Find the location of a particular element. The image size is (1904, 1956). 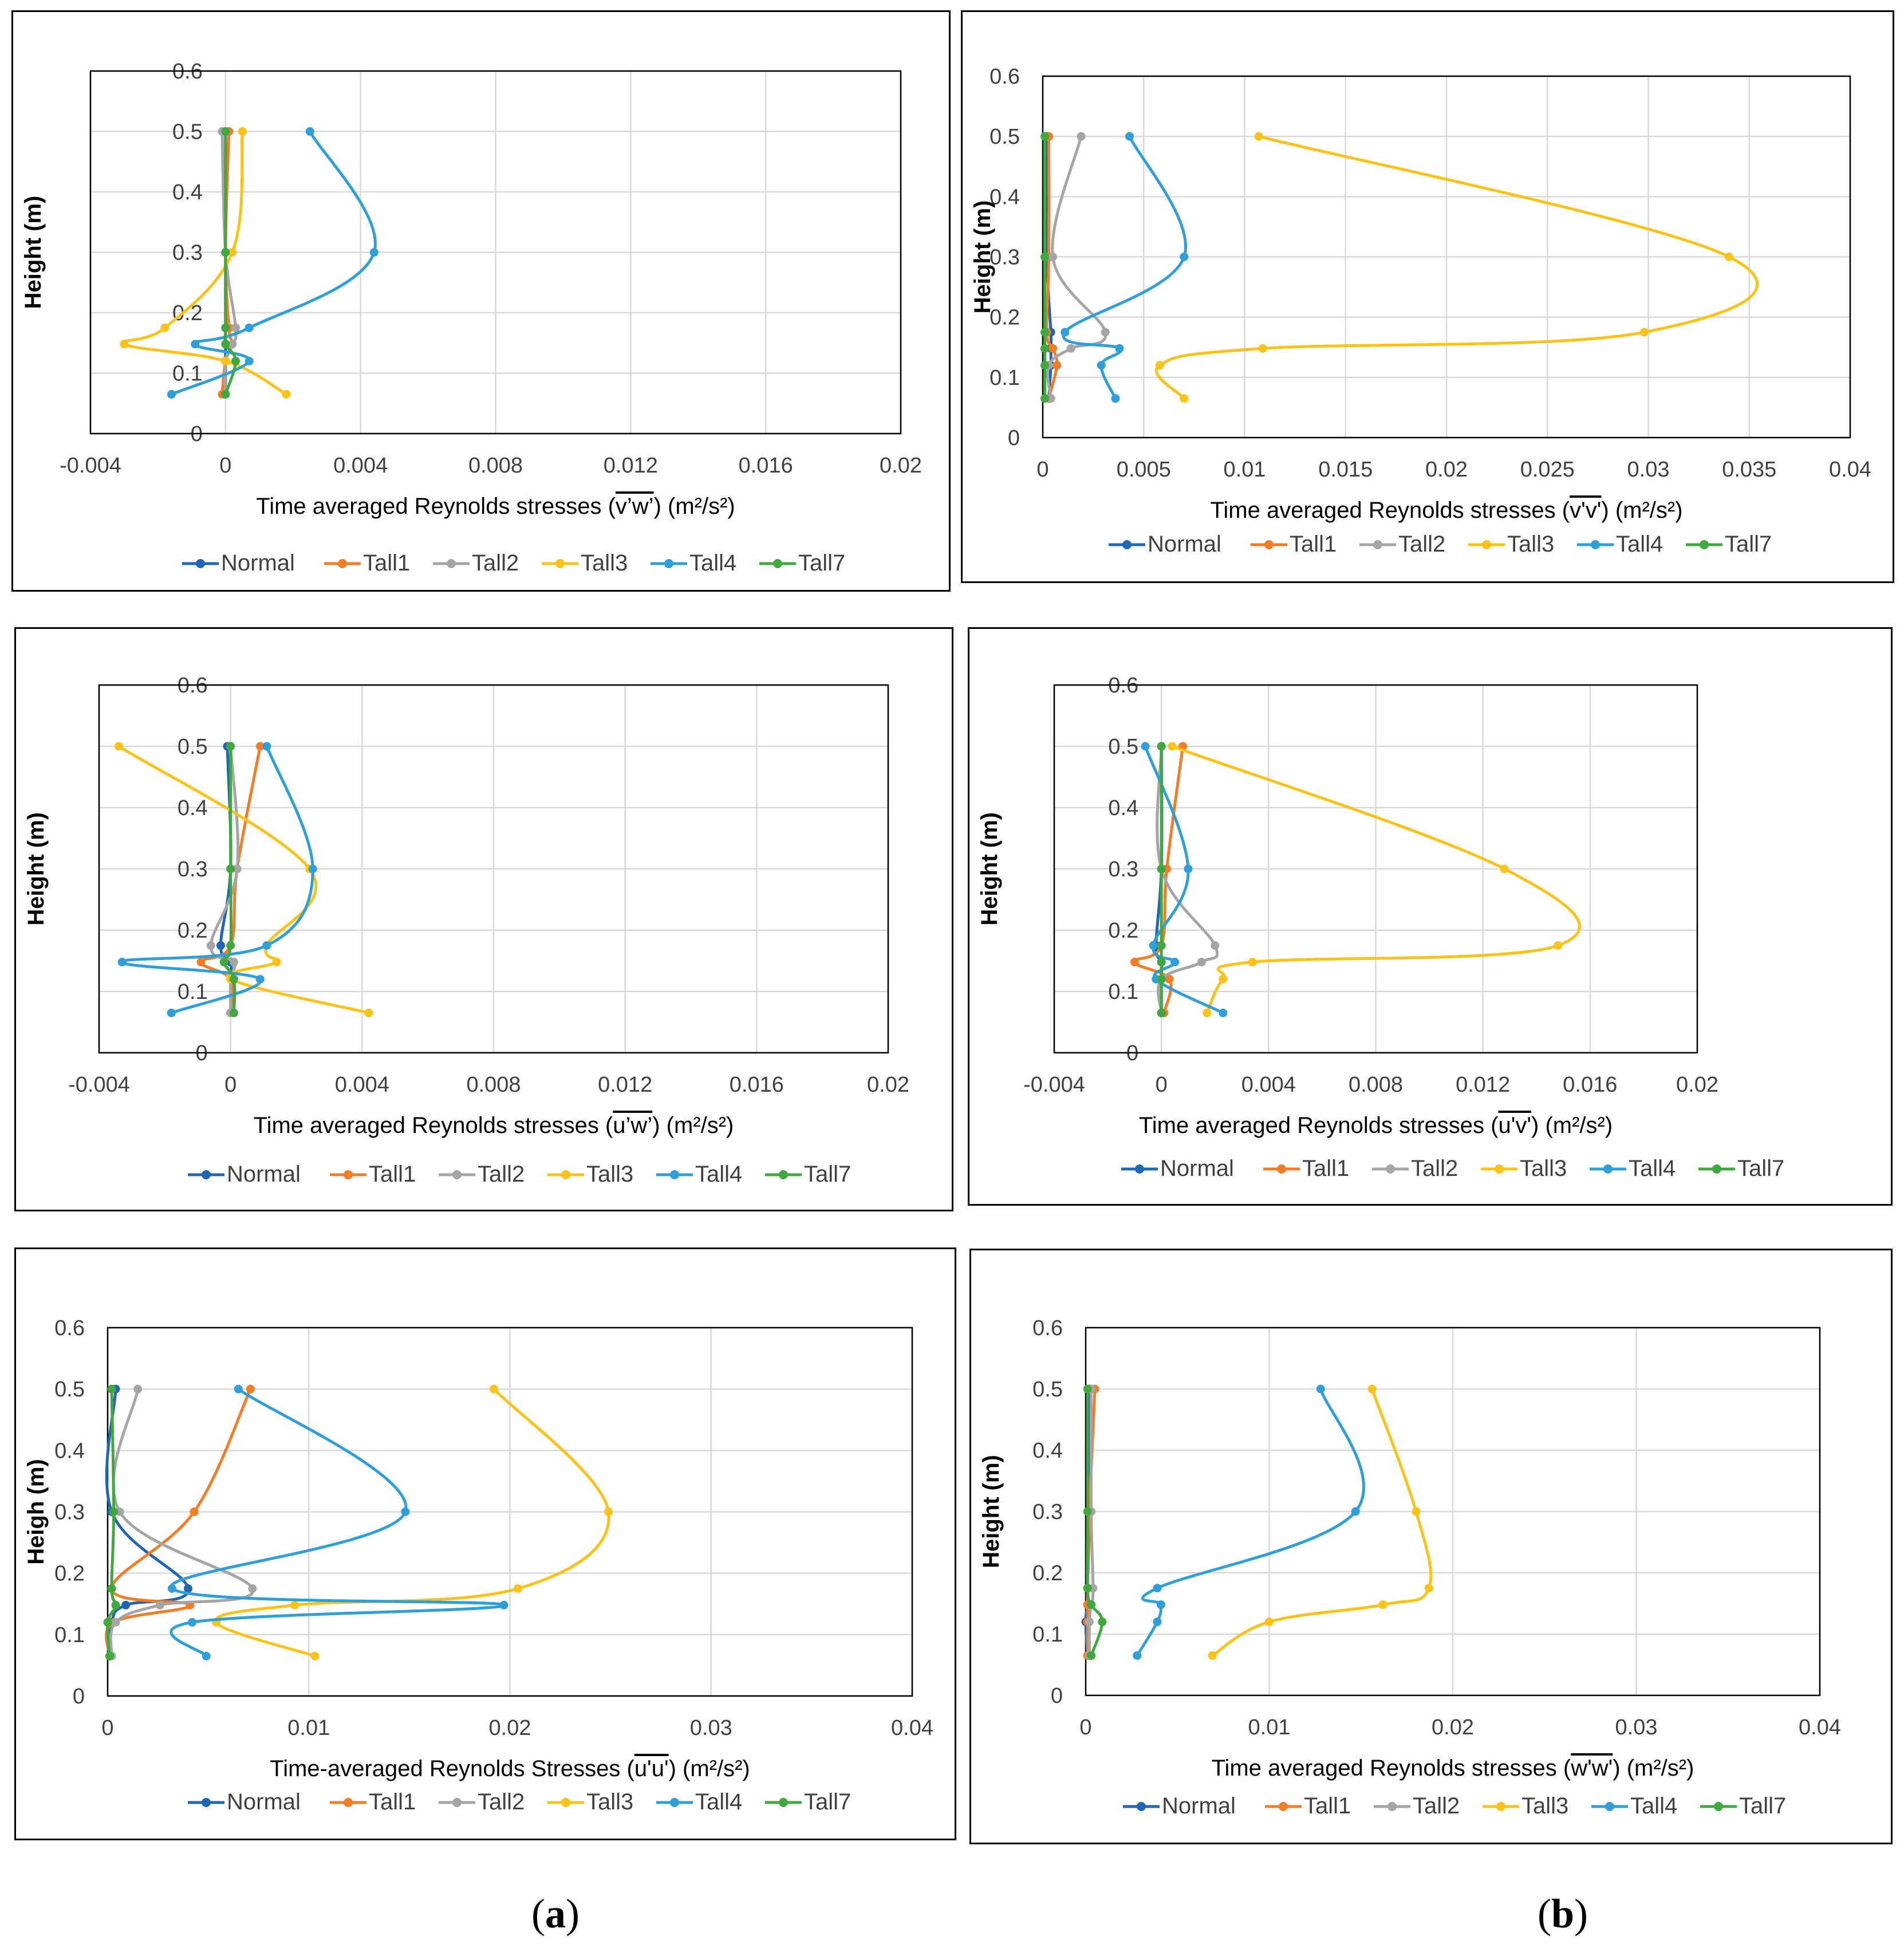

x-tick-label: 0.008 is located at coordinates (495, 466).